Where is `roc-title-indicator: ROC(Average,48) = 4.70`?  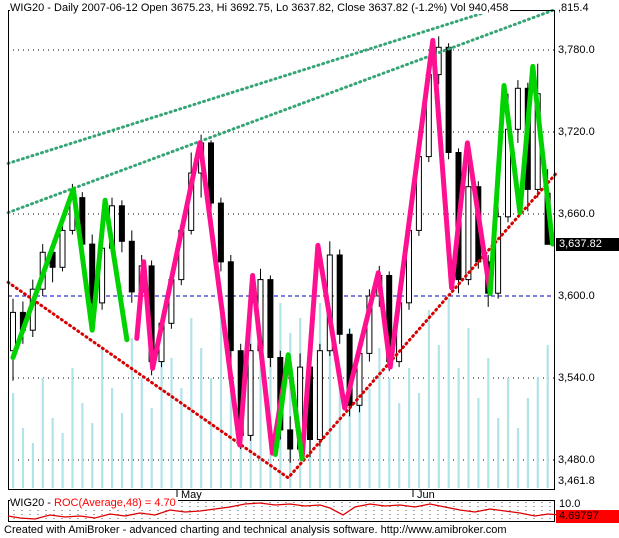
roc-title-indicator: ROC(Average,48) = 4.70 is located at coordinates (115, 503).